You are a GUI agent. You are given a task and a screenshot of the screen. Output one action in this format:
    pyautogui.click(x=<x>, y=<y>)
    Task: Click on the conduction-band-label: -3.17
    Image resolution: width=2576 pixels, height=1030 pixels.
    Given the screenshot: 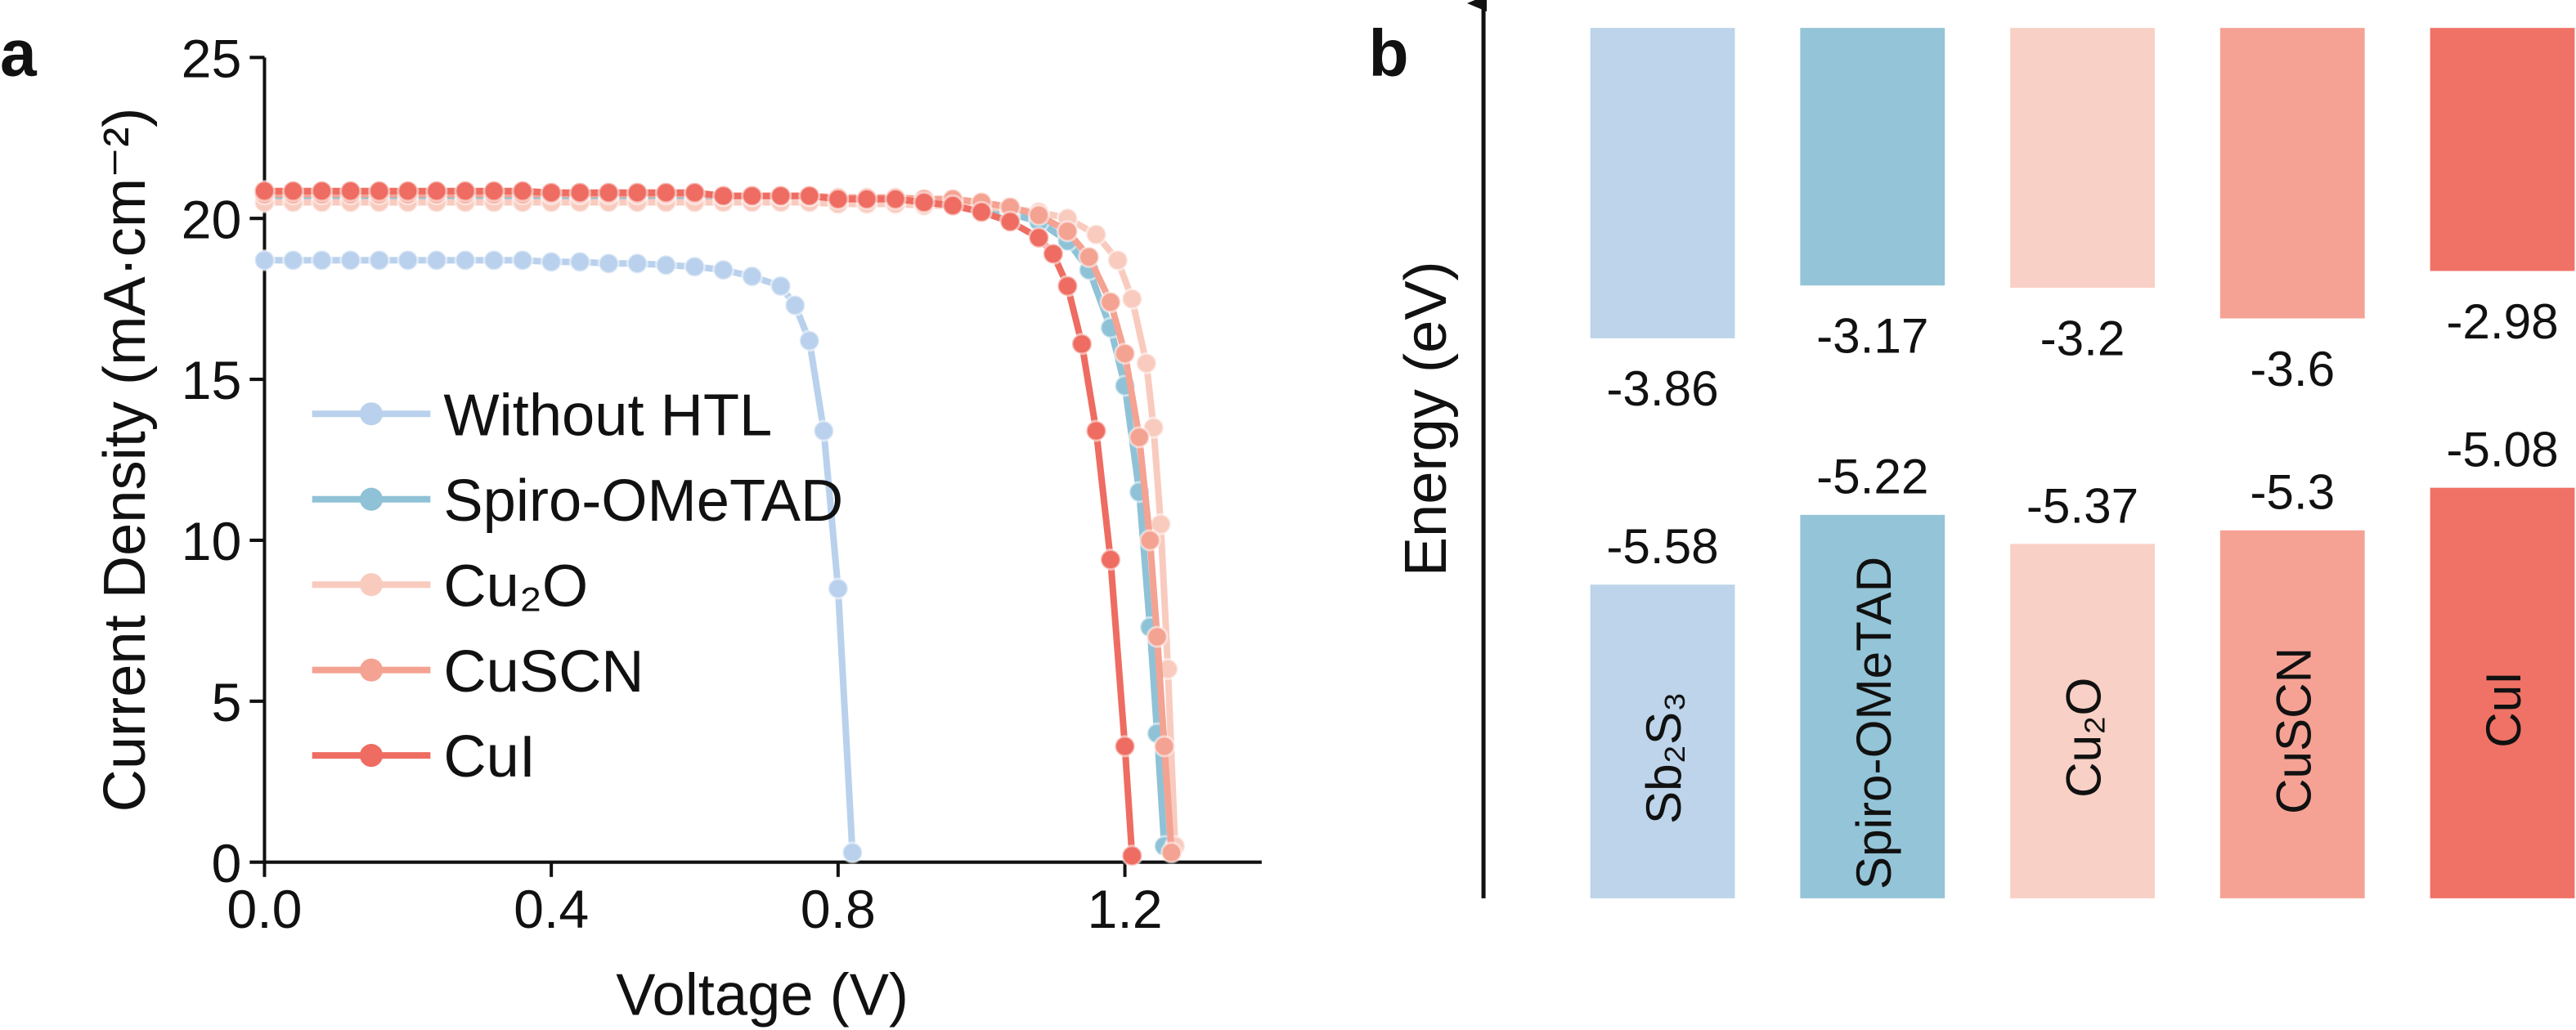 What is the action you would take?
    pyautogui.click(x=1872, y=336)
    